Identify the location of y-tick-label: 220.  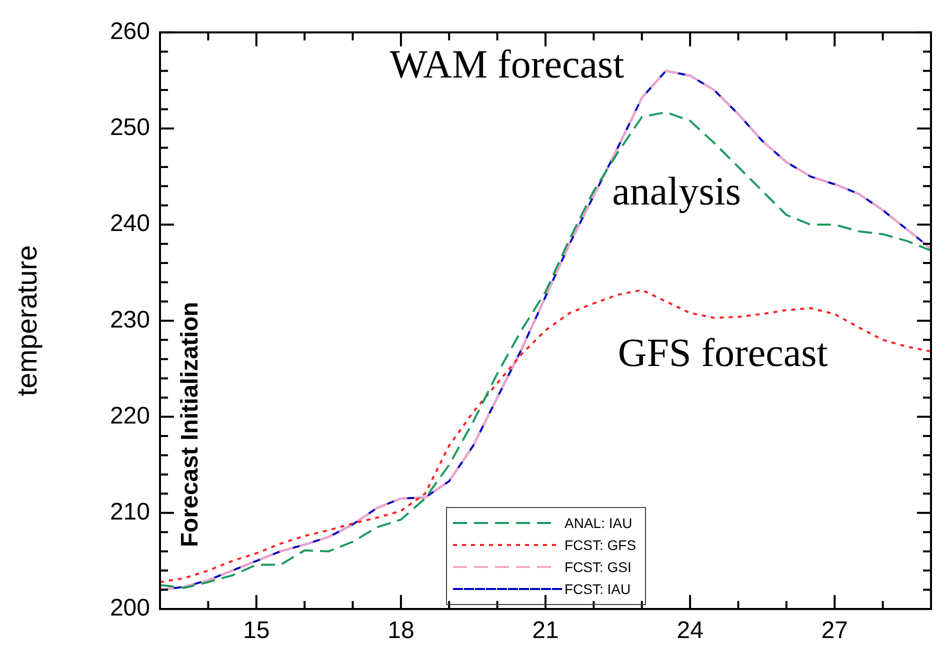
(130, 416).